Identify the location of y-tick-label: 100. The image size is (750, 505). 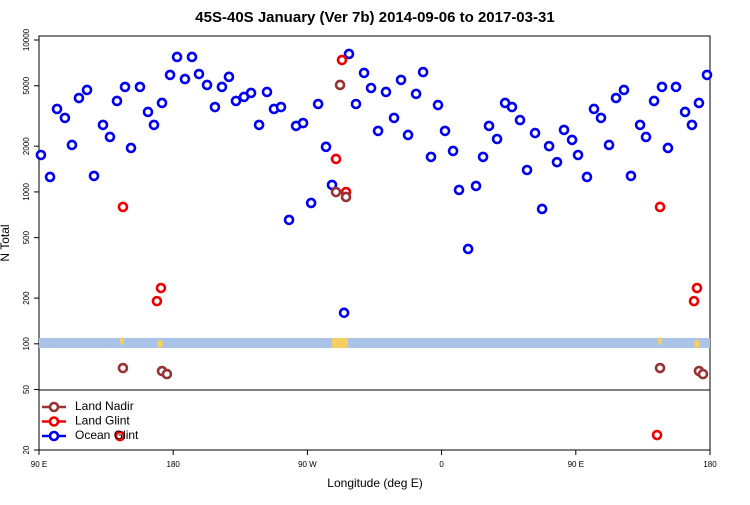
(26, 344).